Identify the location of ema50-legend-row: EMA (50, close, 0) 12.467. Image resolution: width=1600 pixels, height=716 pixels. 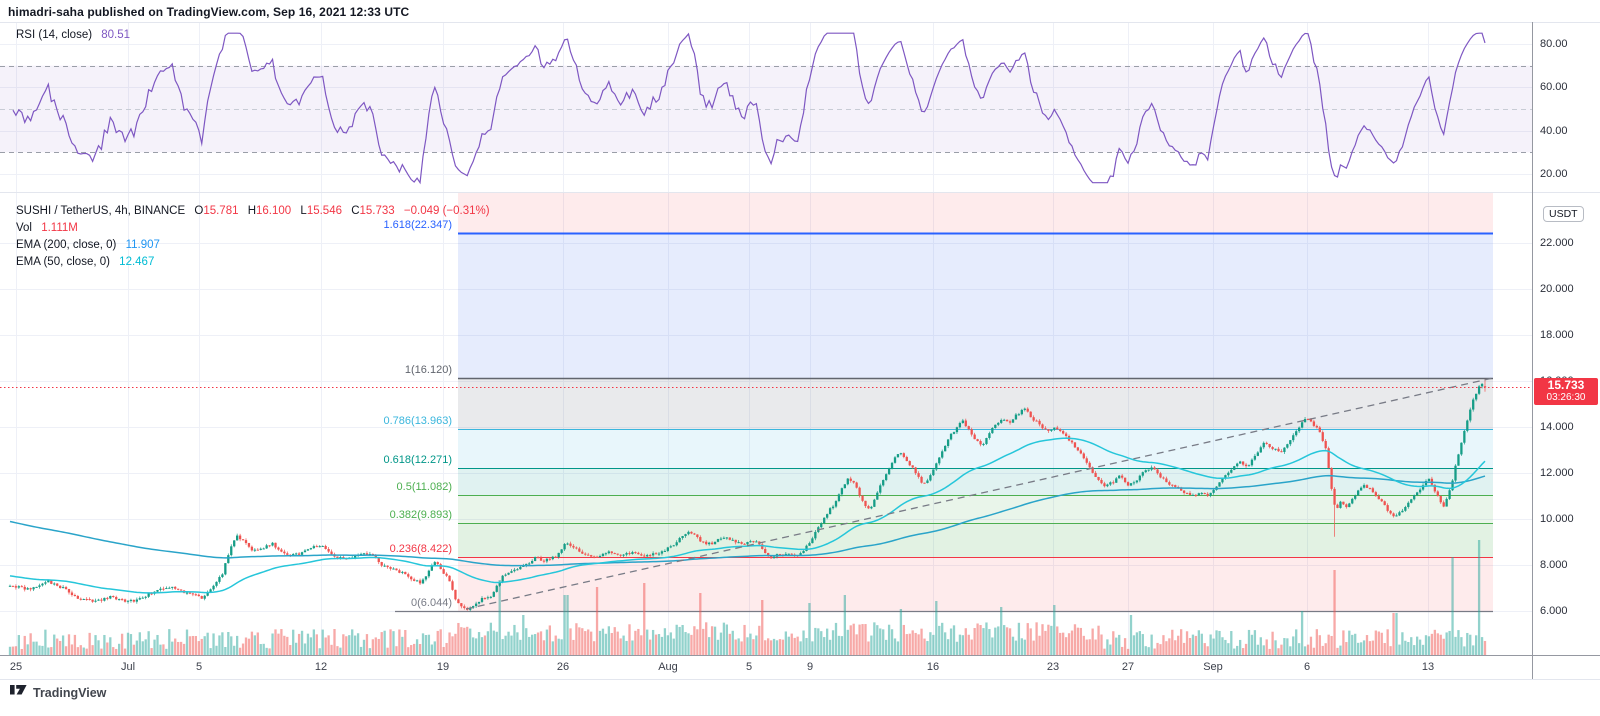
(253, 262).